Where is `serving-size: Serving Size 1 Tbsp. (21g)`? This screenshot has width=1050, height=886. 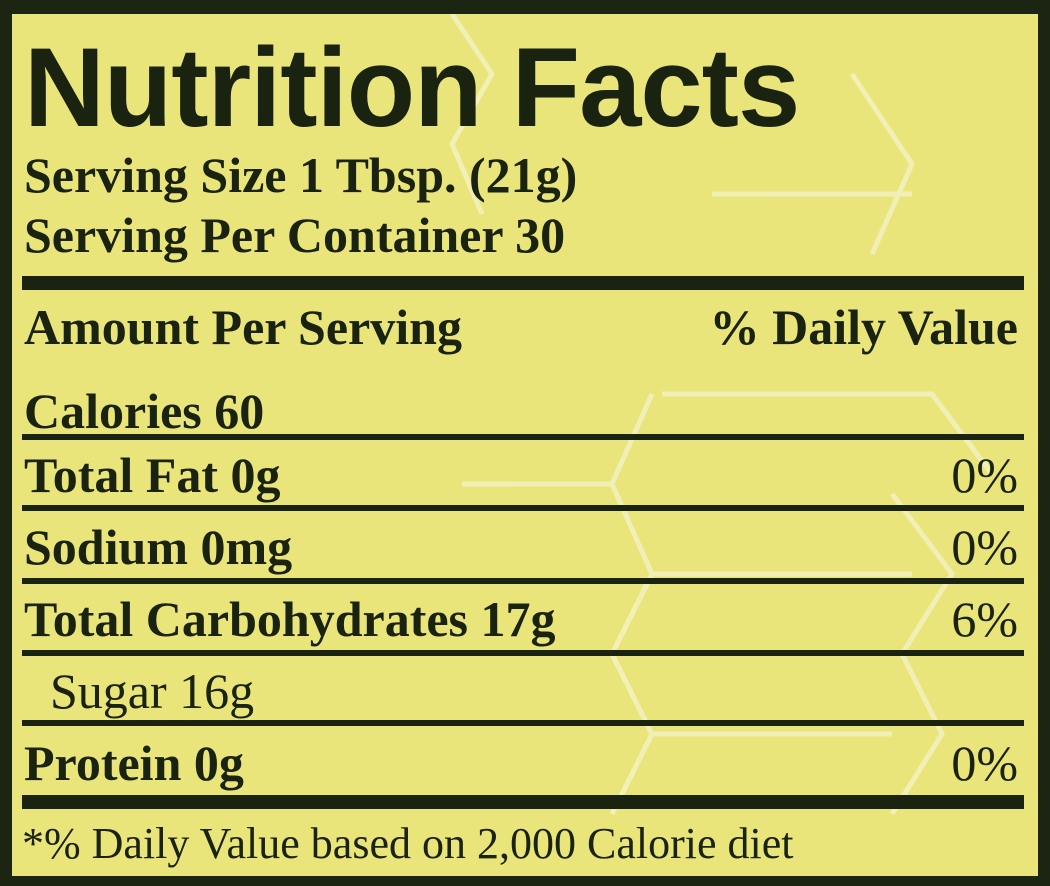 serving-size: Serving Size 1 Tbsp. (21g) is located at coordinates (301, 175).